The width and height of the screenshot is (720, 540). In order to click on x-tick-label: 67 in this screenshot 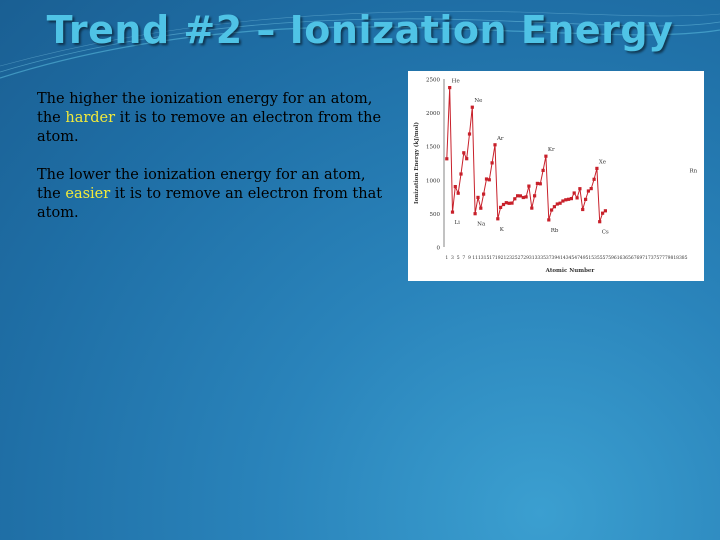, I will do `click(634, 258)`.